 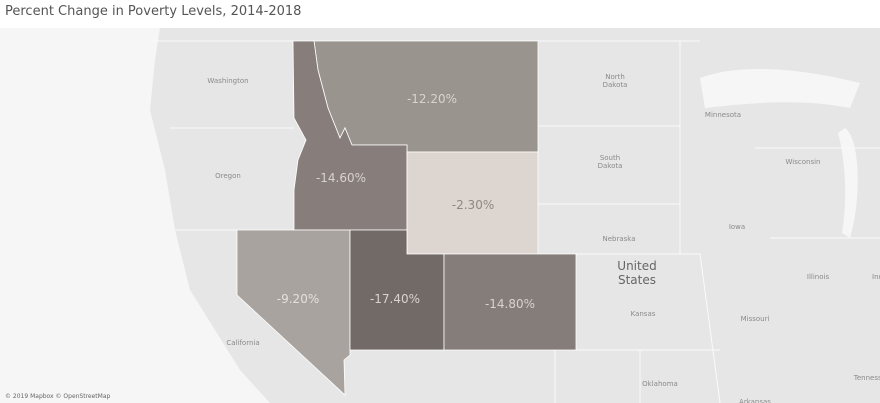 I want to click on attribution: © 2019 Mapbox © OpenStreetMap, so click(x=58, y=396).